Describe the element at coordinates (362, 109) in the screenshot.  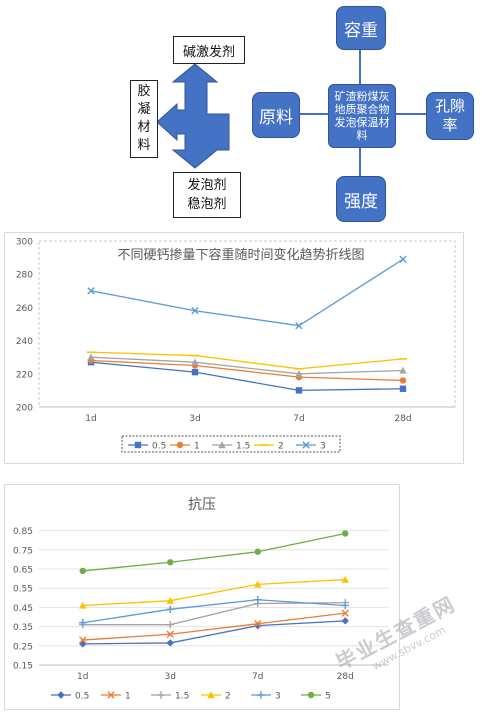
I see `center-line: 地质聚合物` at that location.